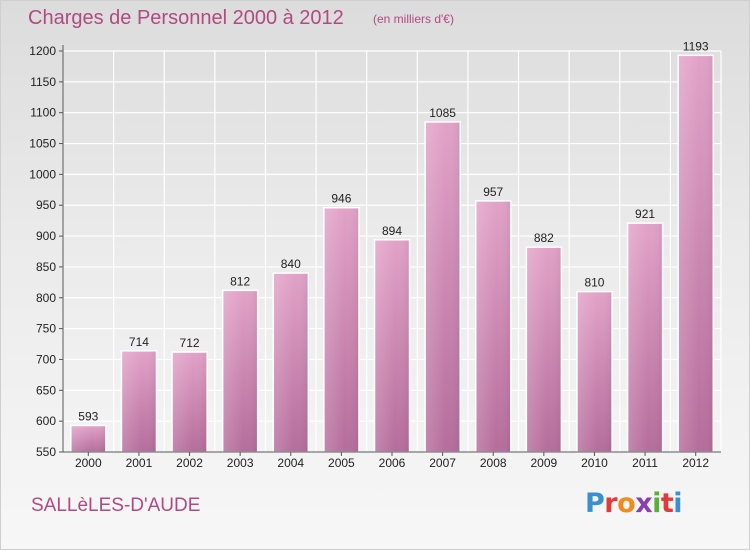 This screenshot has width=750, height=551. I want to click on bar-value-label: 840, so click(291, 264).